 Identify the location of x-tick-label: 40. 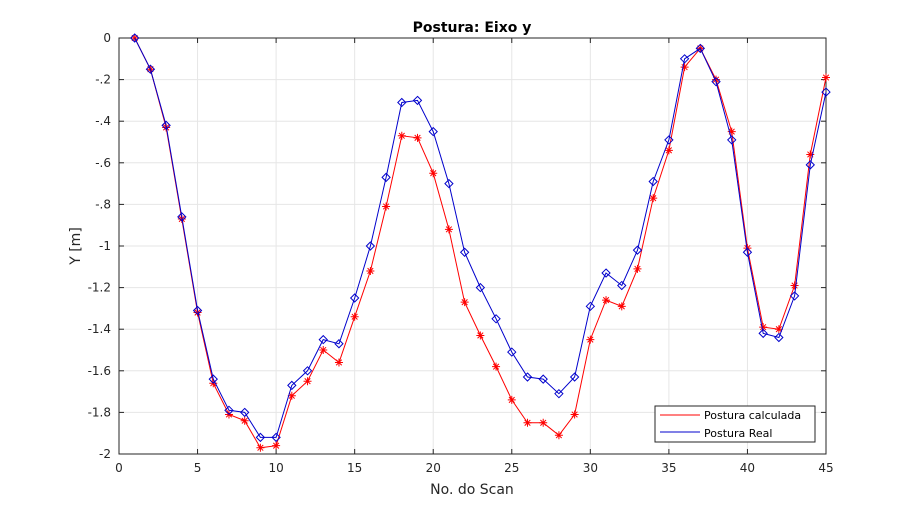
(747, 468).